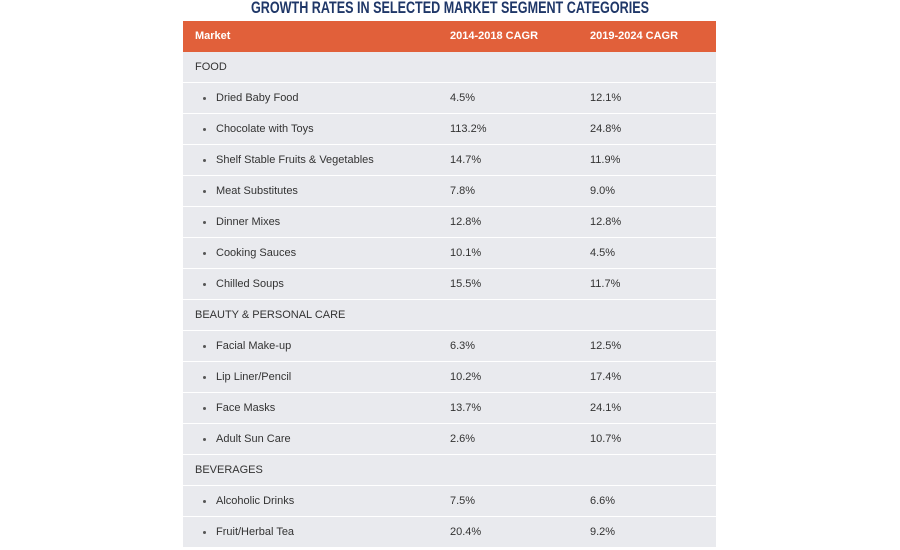 The width and height of the screenshot is (900, 550). Describe the element at coordinates (211, 67) in the screenshot. I see `section-title: FOOD` at that location.